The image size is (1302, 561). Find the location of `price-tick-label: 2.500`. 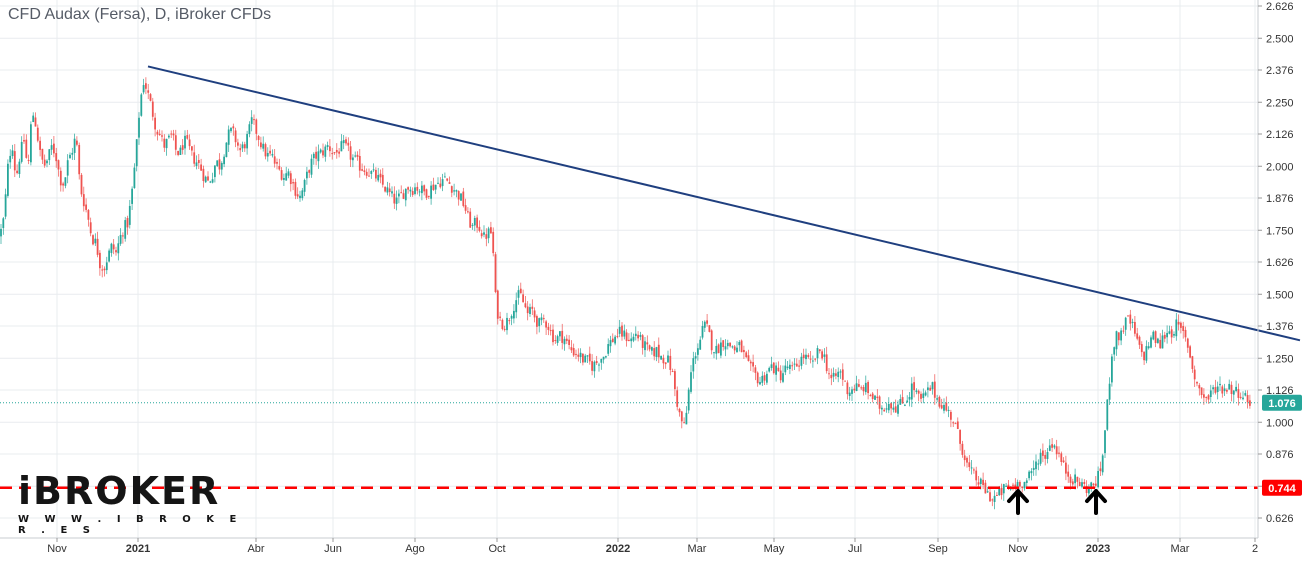

price-tick-label: 2.500 is located at coordinates (1280, 39).